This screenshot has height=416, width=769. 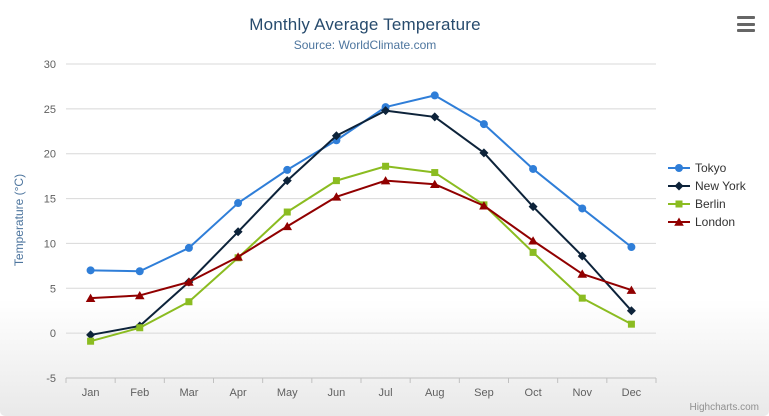 I want to click on y-axis-tick-label: 15, so click(x=50, y=200).